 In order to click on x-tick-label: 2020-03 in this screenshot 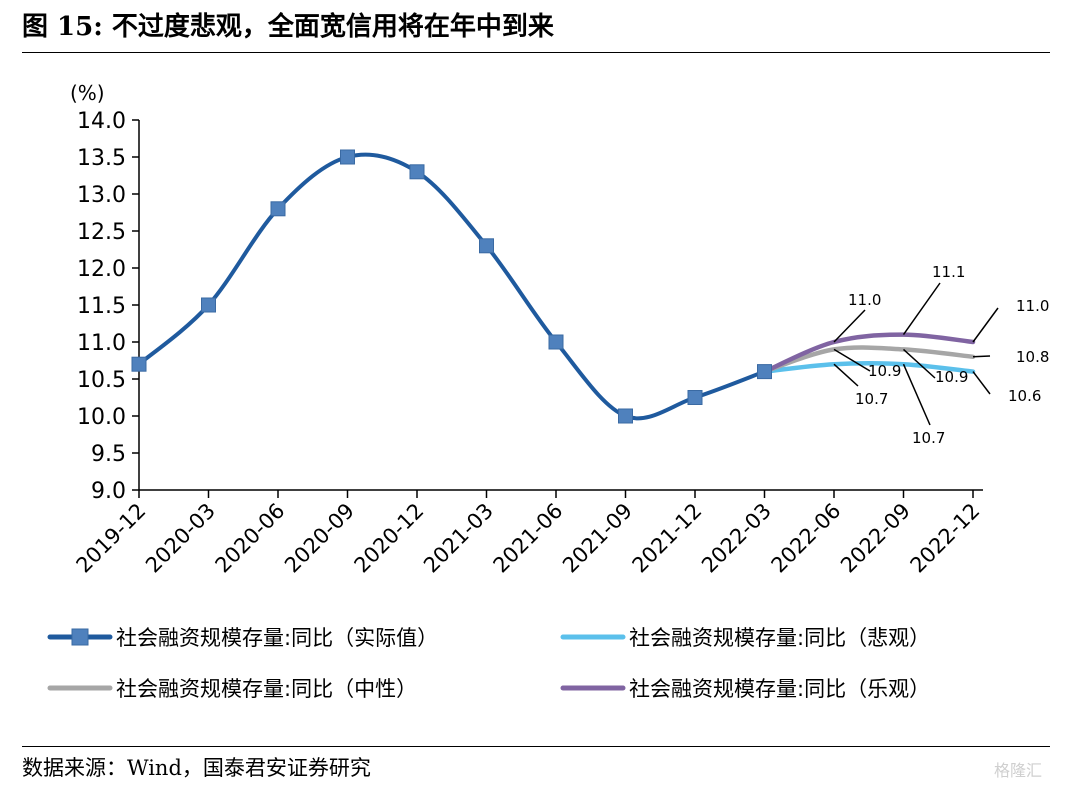, I will do `click(180, 538)`.